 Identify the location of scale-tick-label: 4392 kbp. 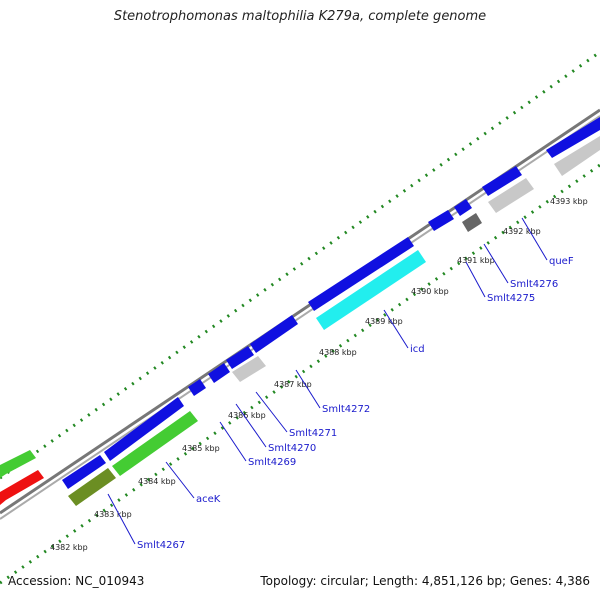
(522, 231).